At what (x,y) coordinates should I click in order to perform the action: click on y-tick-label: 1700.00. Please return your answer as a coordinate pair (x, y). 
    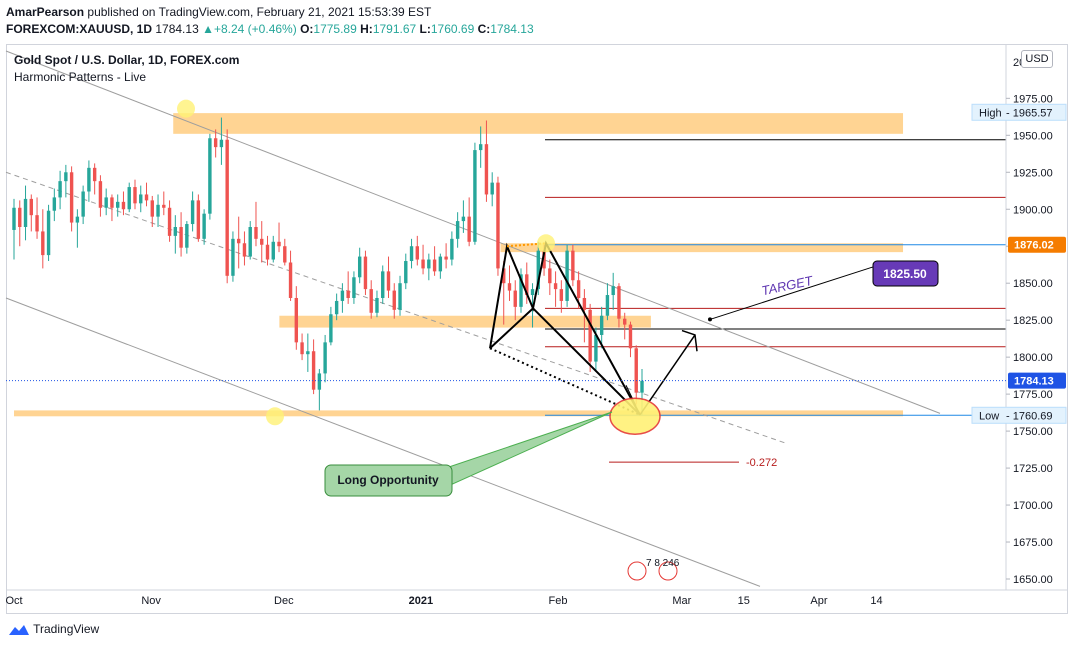
    Looking at the image, I should click on (1033, 506).